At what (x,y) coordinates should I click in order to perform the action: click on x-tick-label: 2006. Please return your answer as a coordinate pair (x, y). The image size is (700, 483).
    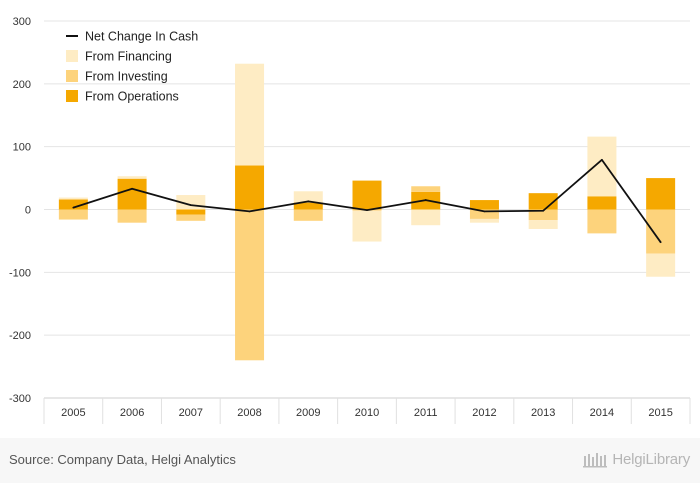
    Looking at the image, I should click on (132, 413).